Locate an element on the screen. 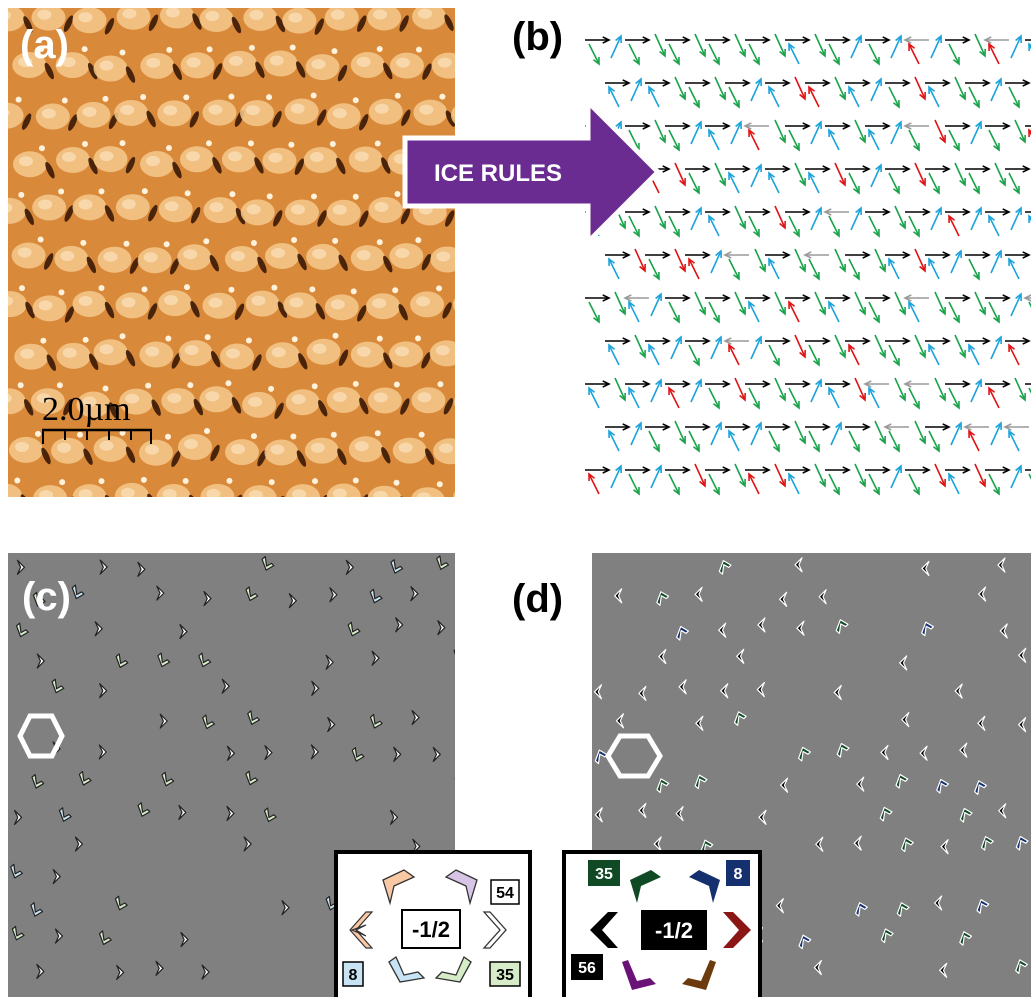  panel-label-c: (c) is located at coordinates (46, 597).